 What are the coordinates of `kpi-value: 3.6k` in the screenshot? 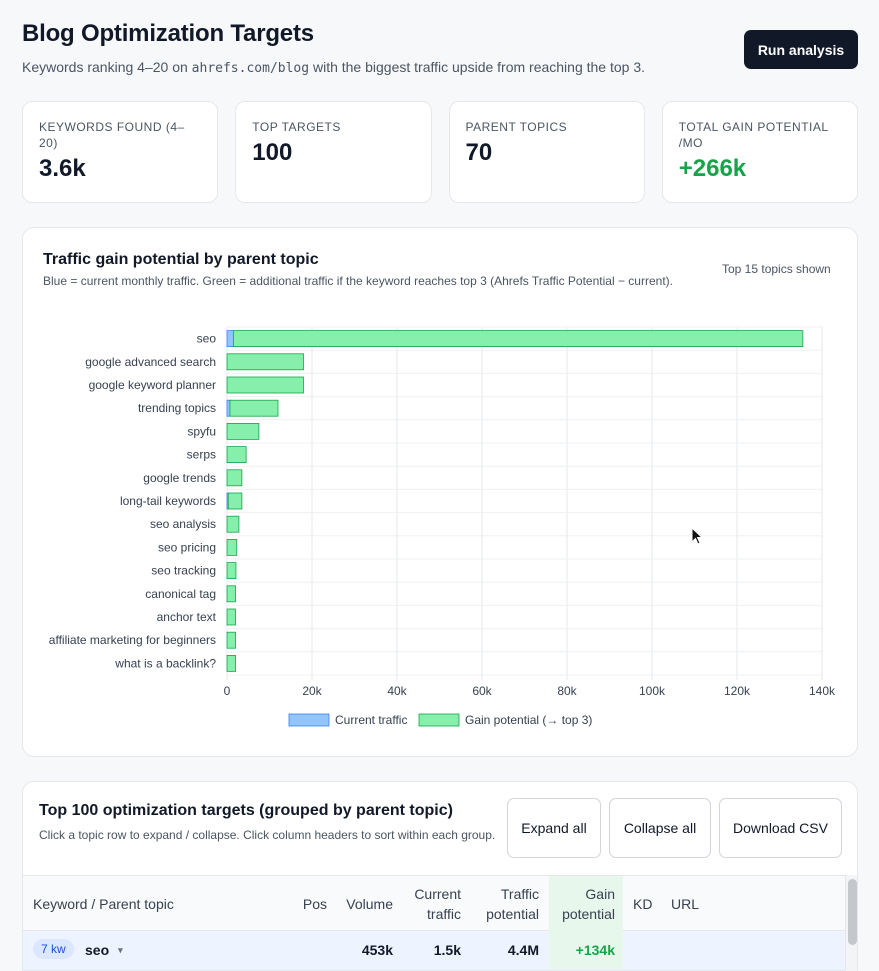 It's located at (62, 168).